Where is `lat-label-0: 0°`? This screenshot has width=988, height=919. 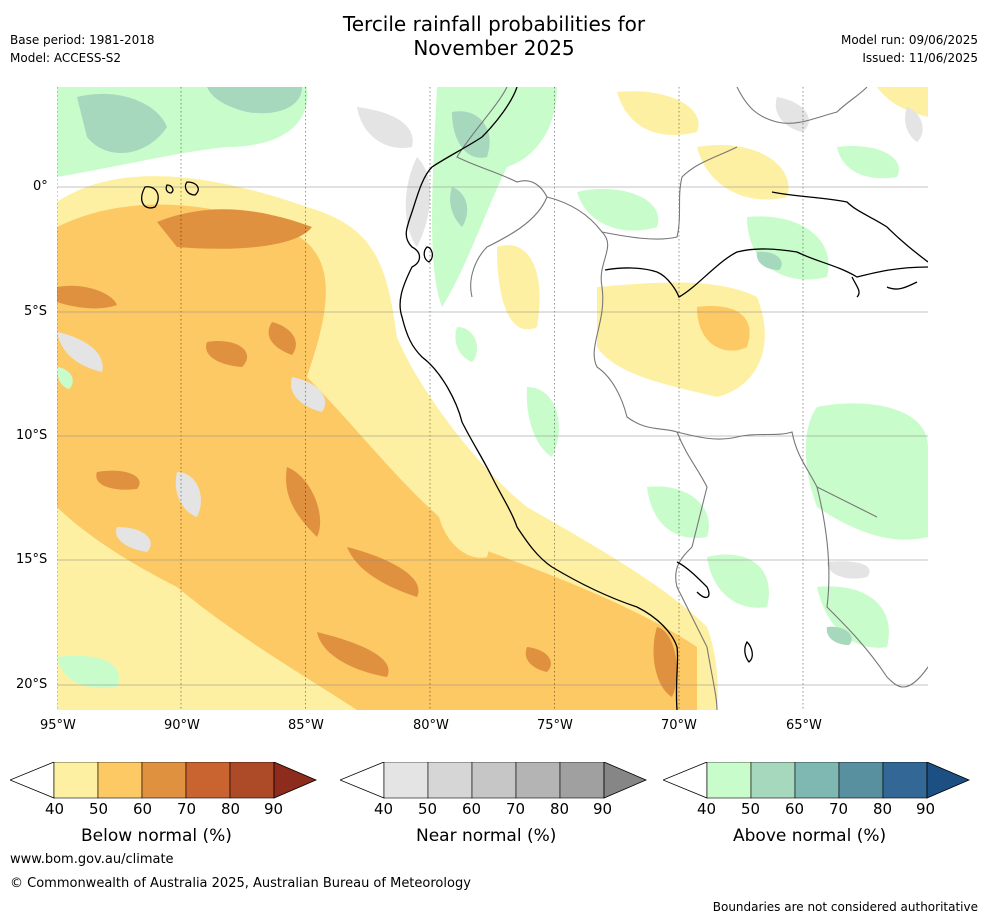
lat-label-0: 0° is located at coordinates (40, 186).